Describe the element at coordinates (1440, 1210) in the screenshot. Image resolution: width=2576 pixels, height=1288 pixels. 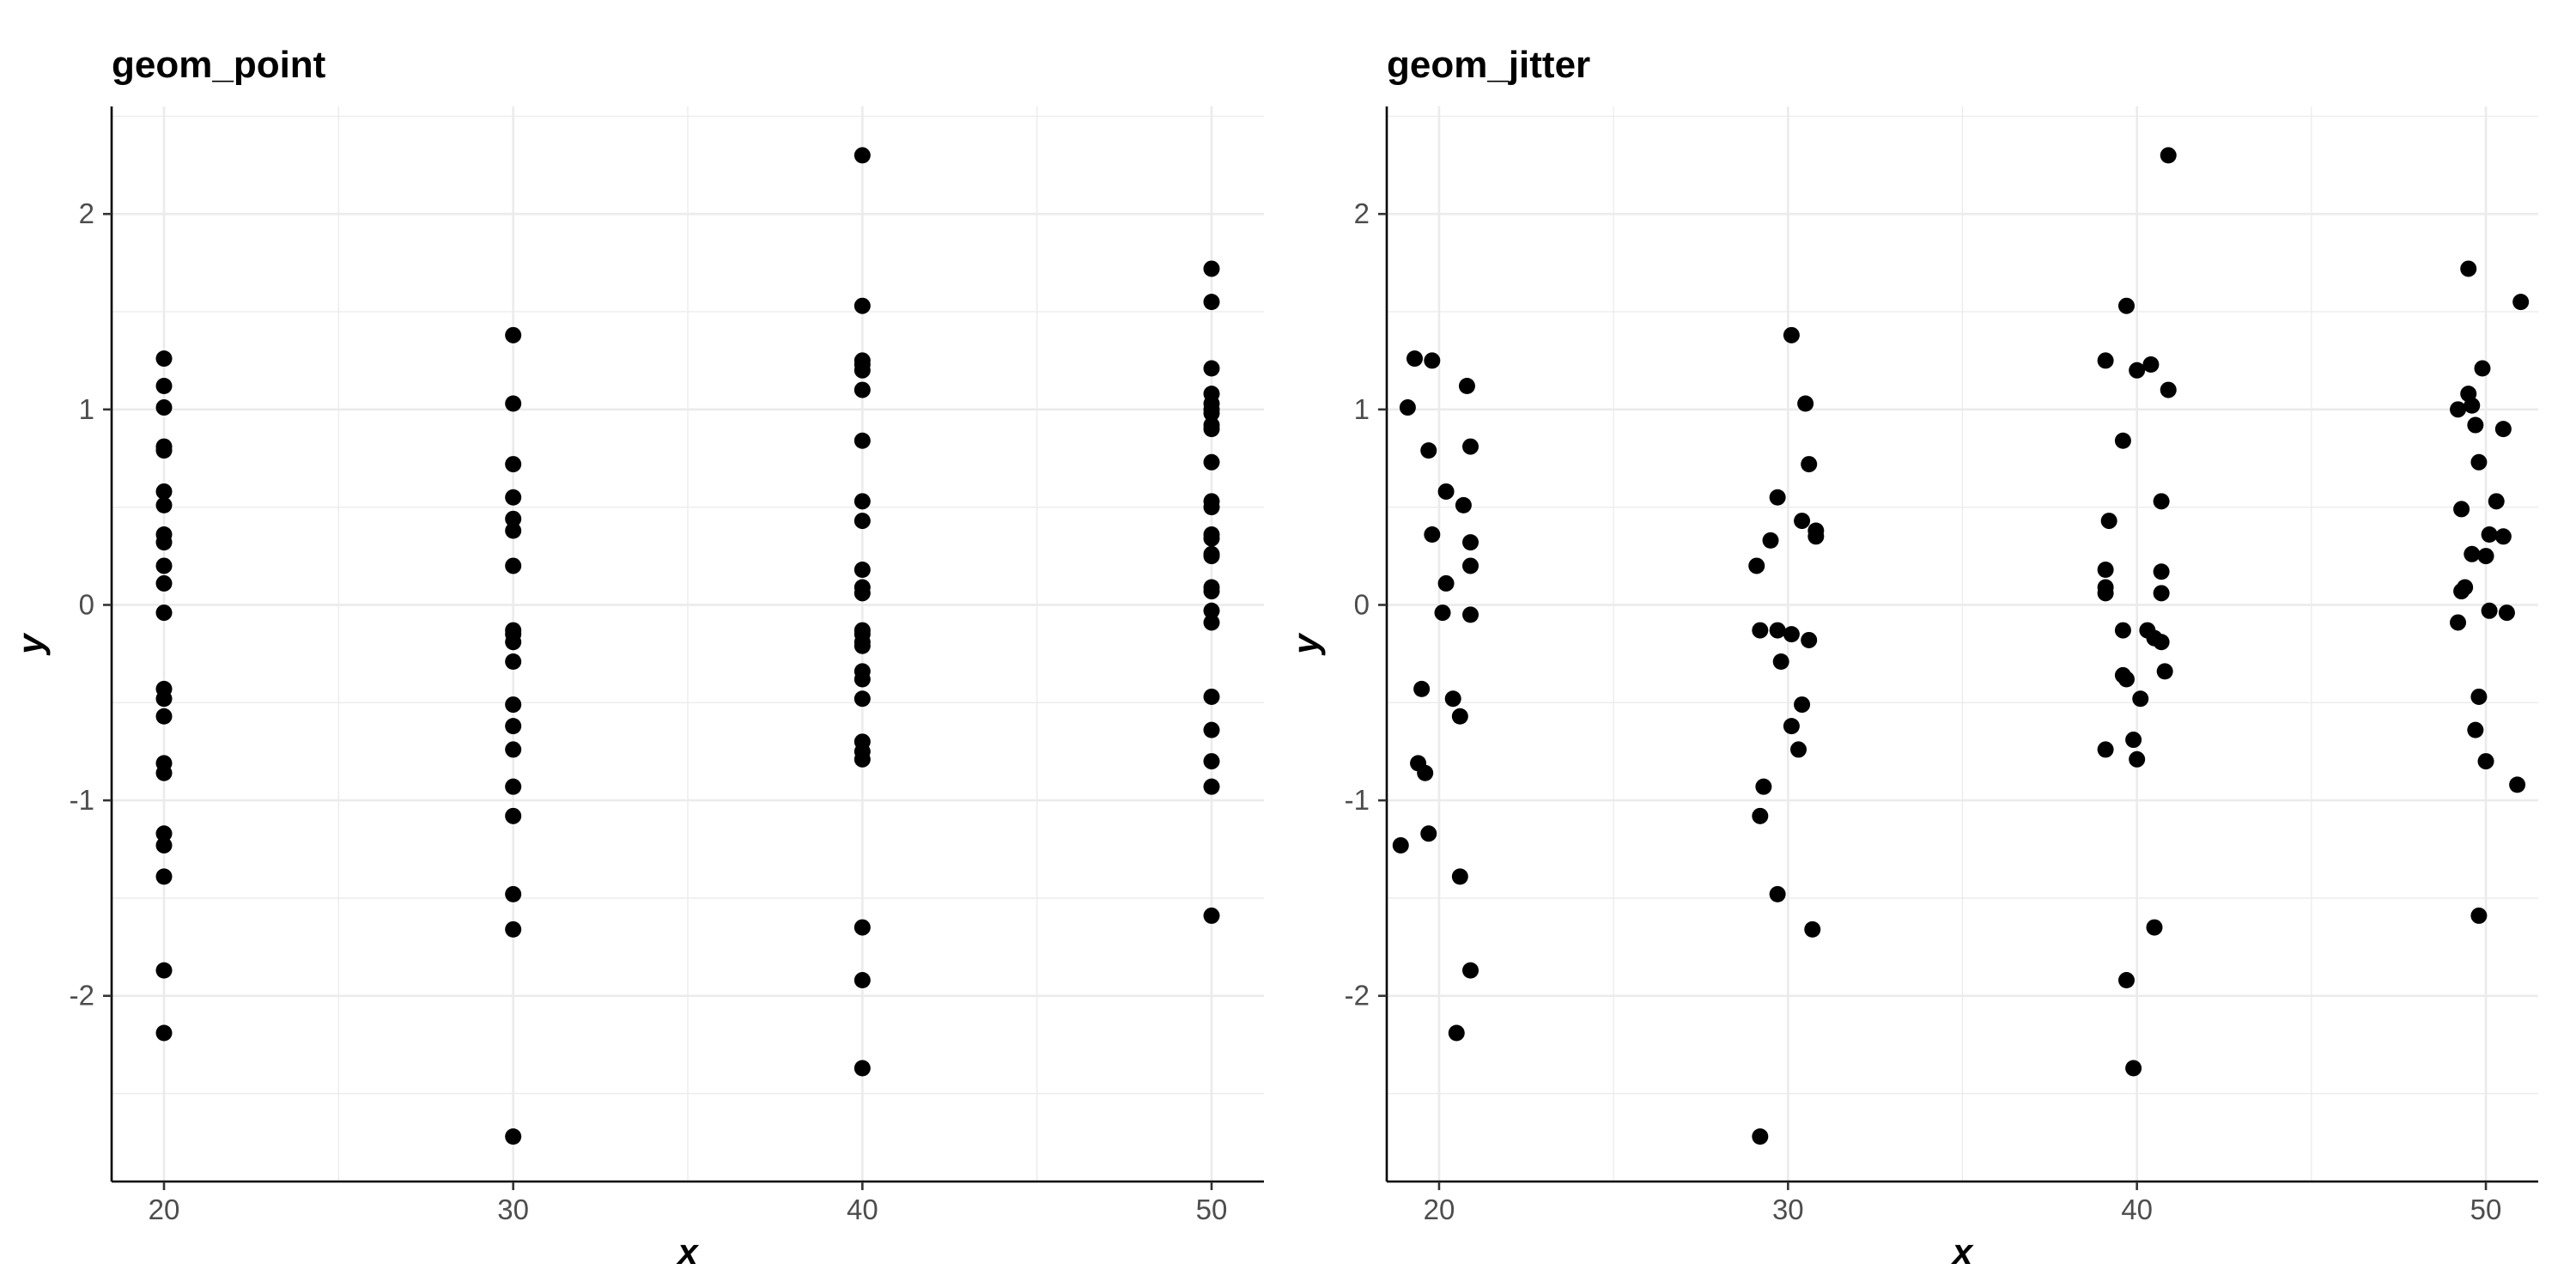
I see `x-tick-label: 20` at that location.